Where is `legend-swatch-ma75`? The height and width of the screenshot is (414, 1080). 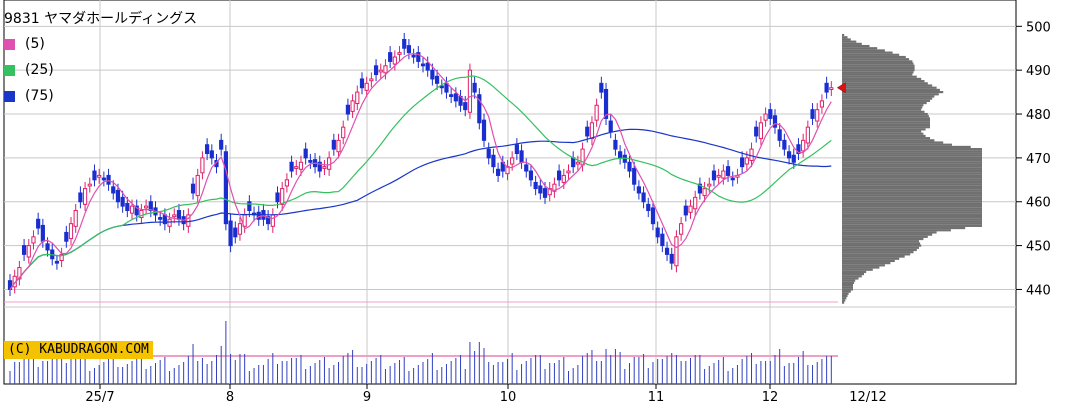
legend-swatch-ma75 is located at coordinates (9, 96).